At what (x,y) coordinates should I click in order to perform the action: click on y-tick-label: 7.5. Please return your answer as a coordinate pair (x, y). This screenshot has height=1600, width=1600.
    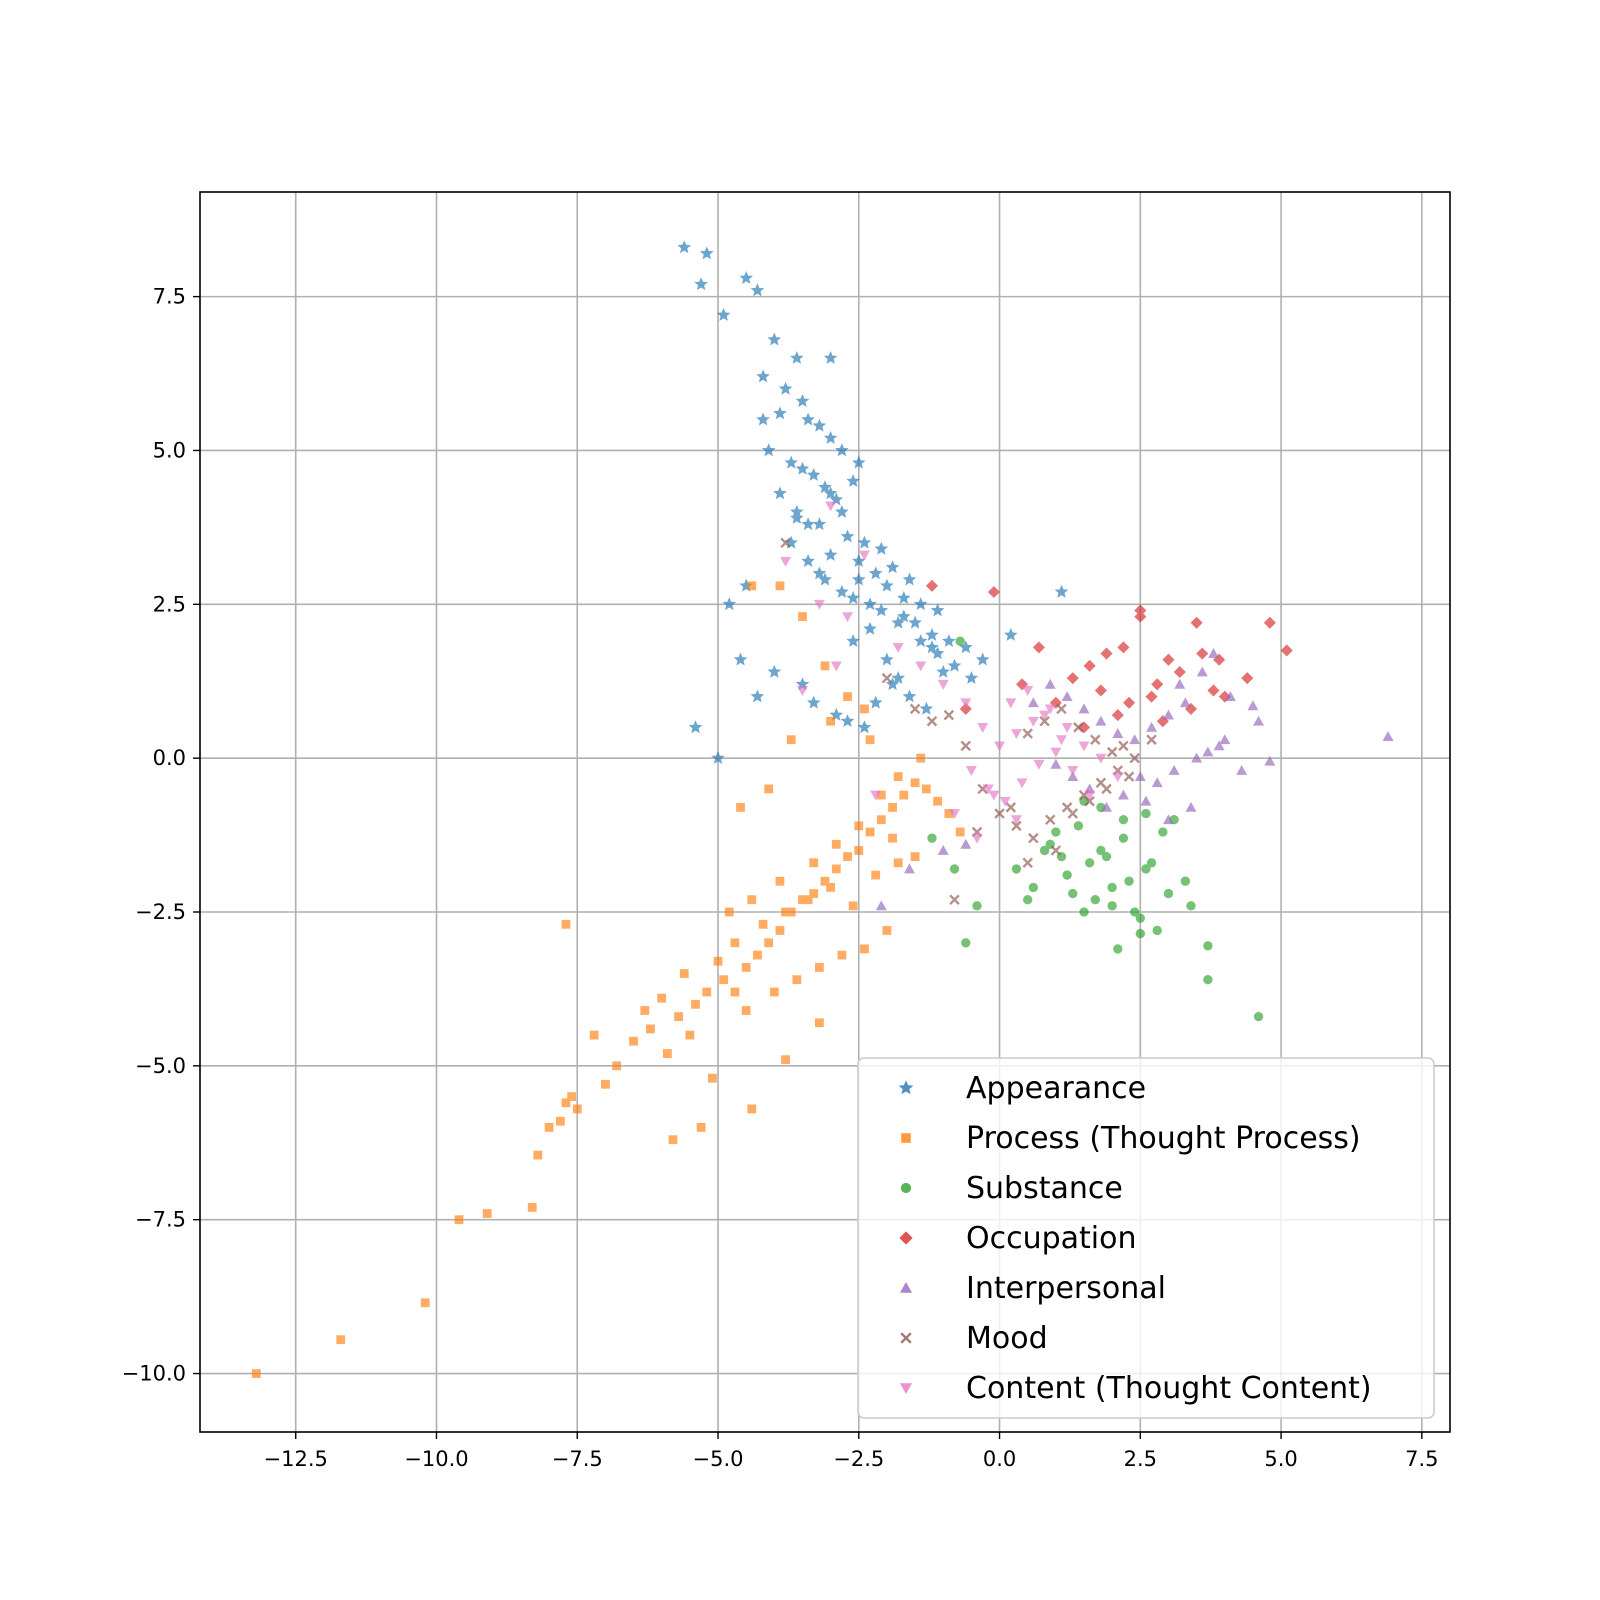
    Looking at the image, I should click on (169, 297).